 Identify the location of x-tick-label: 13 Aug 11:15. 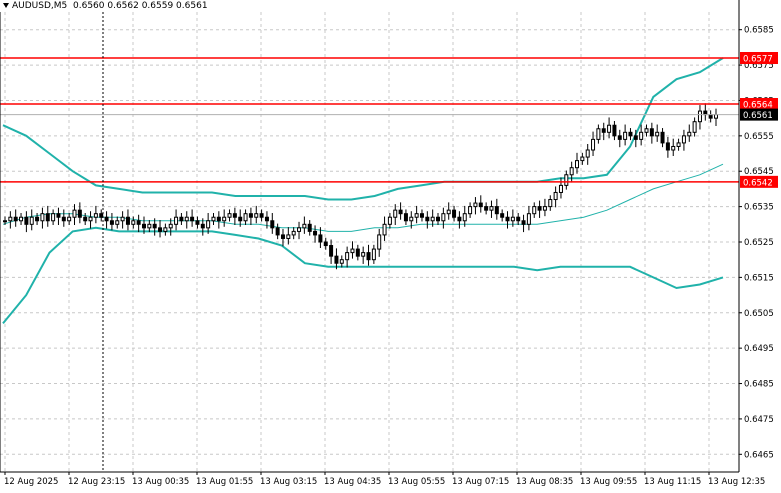
(672, 482).